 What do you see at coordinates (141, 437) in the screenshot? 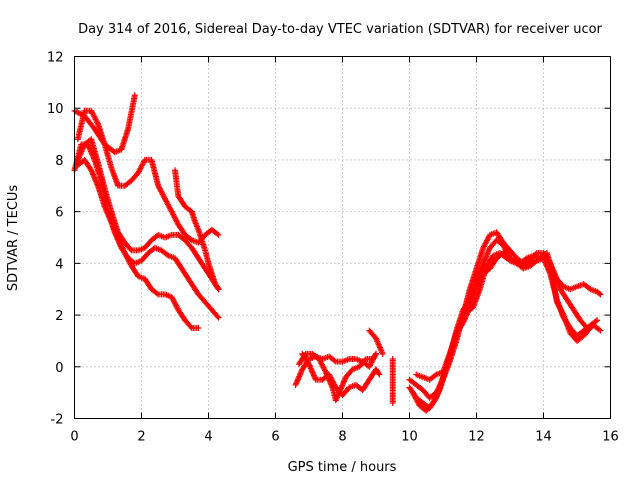
I see `x-tick-label: 2` at bounding box center [141, 437].